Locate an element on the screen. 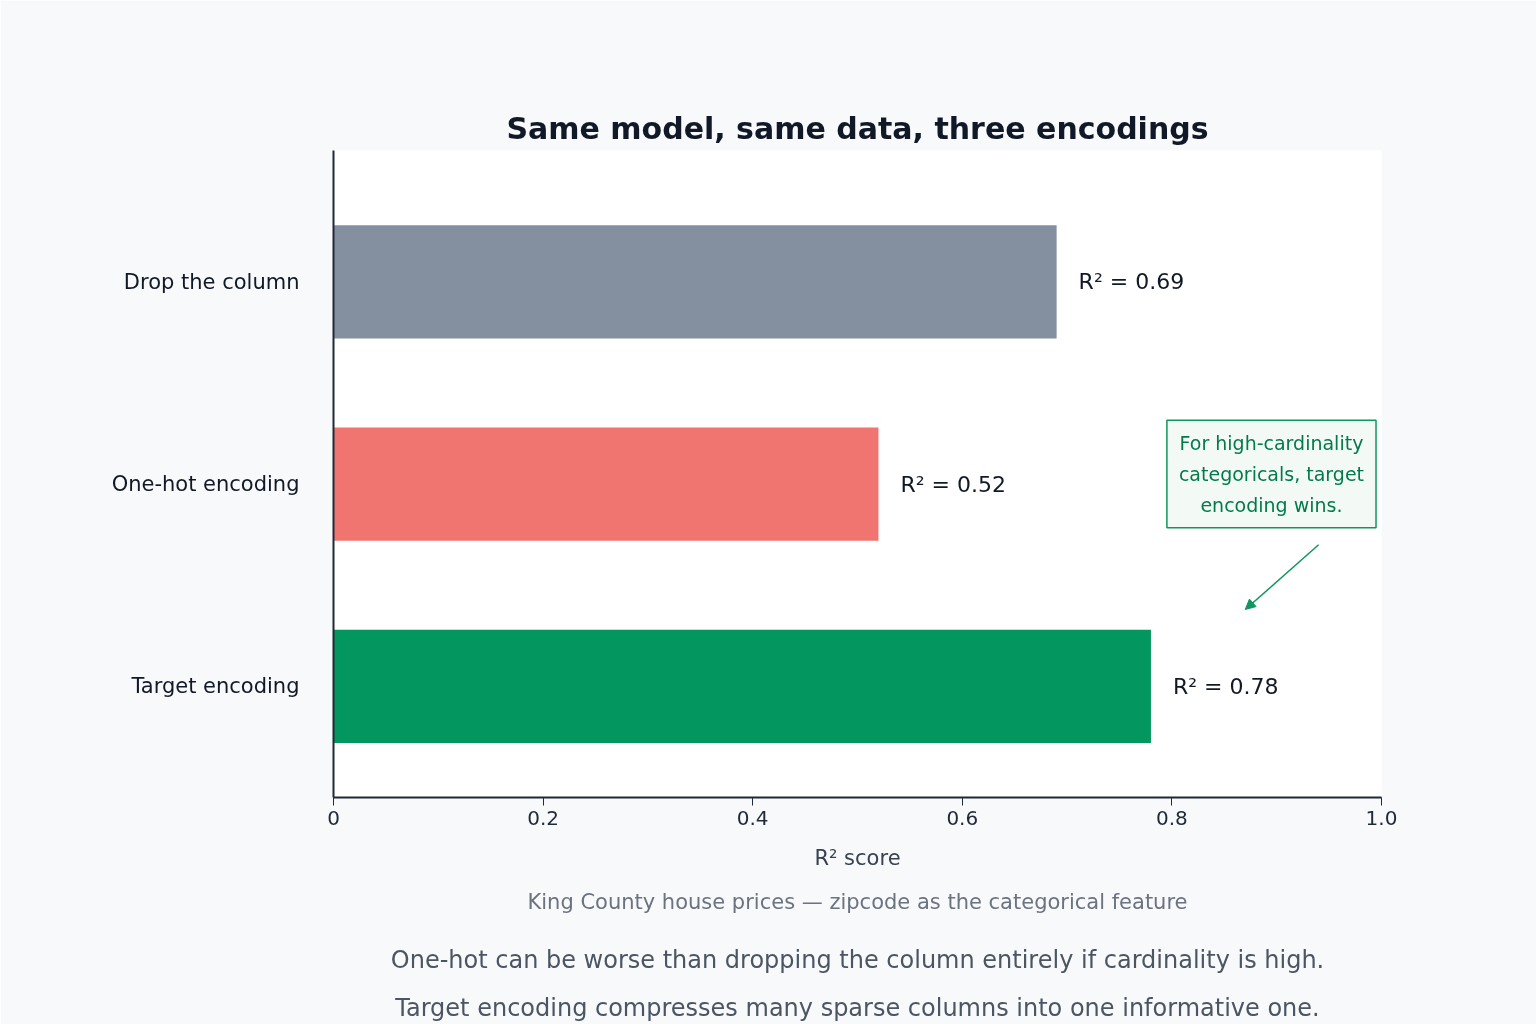 This screenshot has width=1536, height=1024. x-tick-label: 0.8 is located at coordinates (1172, 817).